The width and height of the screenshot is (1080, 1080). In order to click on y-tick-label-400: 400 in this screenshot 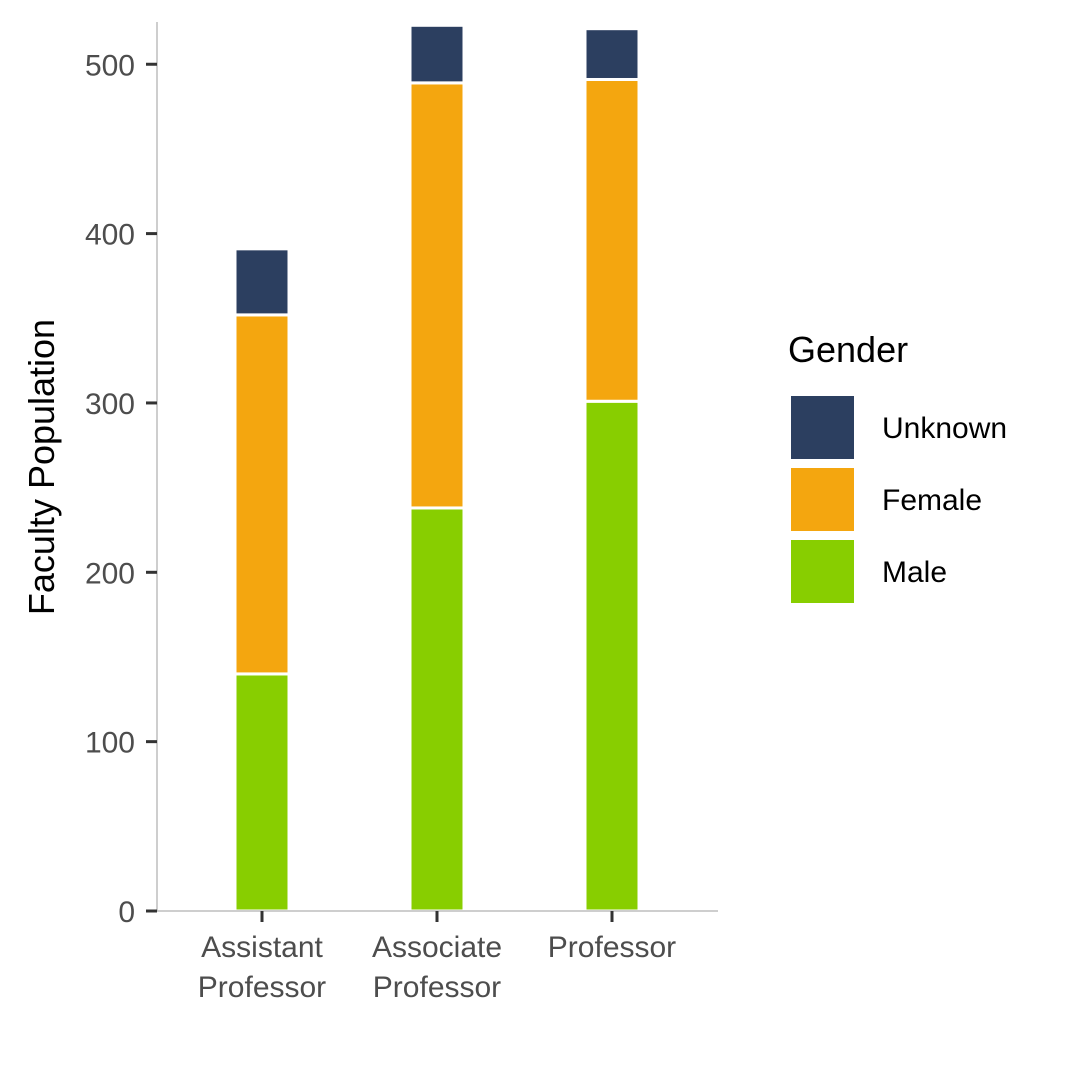, I will do `click(110, 235)`.